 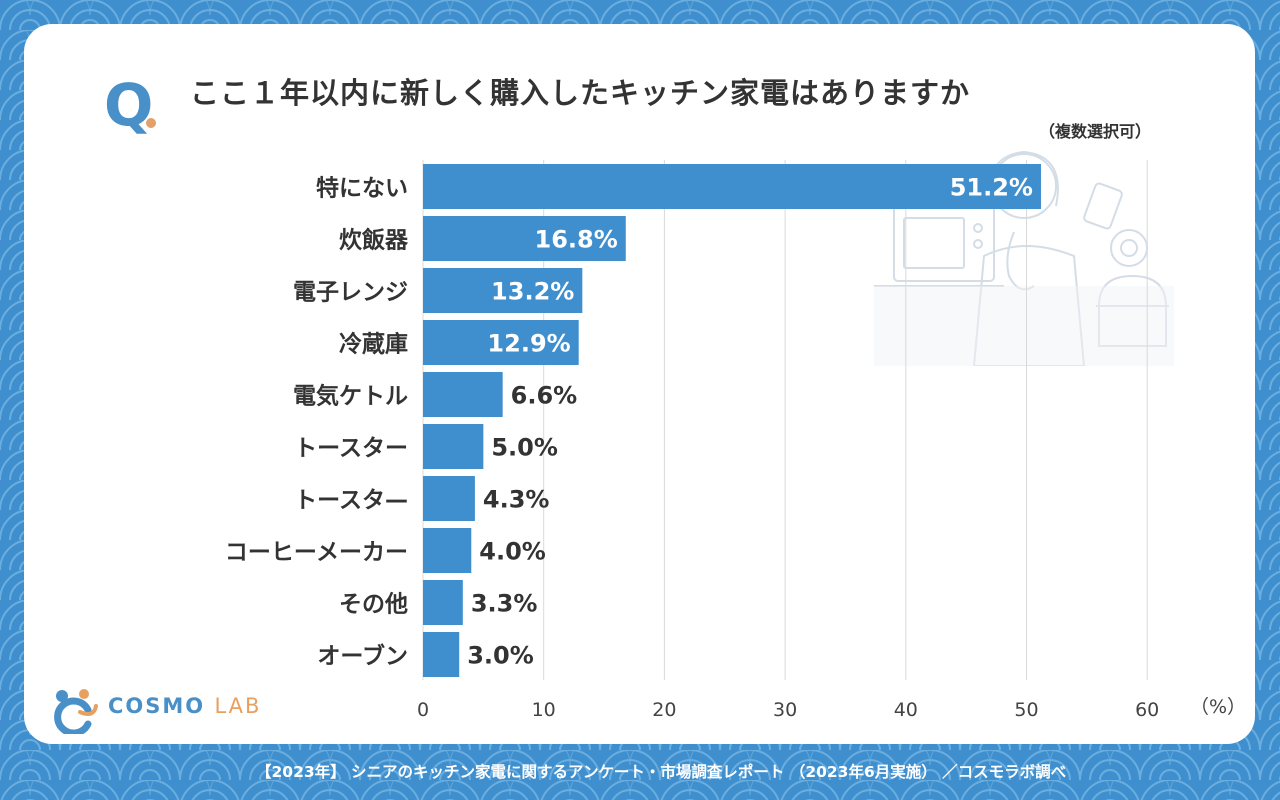 I want to click on senior-kitchen-illustration, so click(x=1024, y=258).